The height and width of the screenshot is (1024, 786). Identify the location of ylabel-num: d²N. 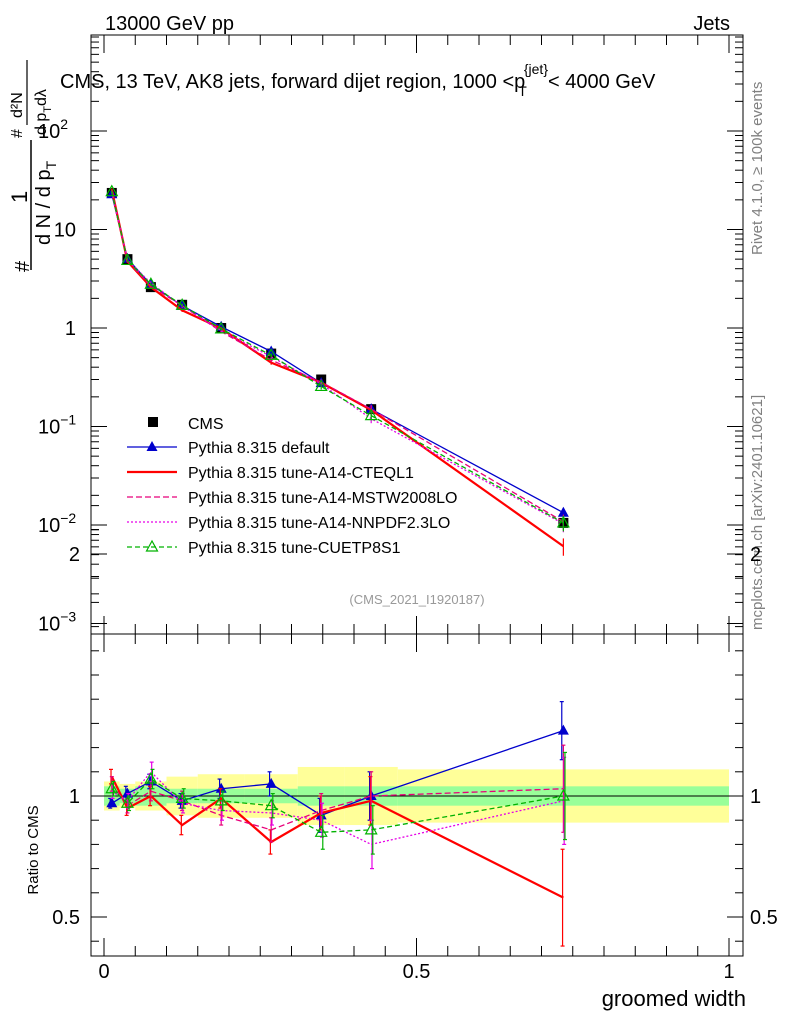
(17, 105).